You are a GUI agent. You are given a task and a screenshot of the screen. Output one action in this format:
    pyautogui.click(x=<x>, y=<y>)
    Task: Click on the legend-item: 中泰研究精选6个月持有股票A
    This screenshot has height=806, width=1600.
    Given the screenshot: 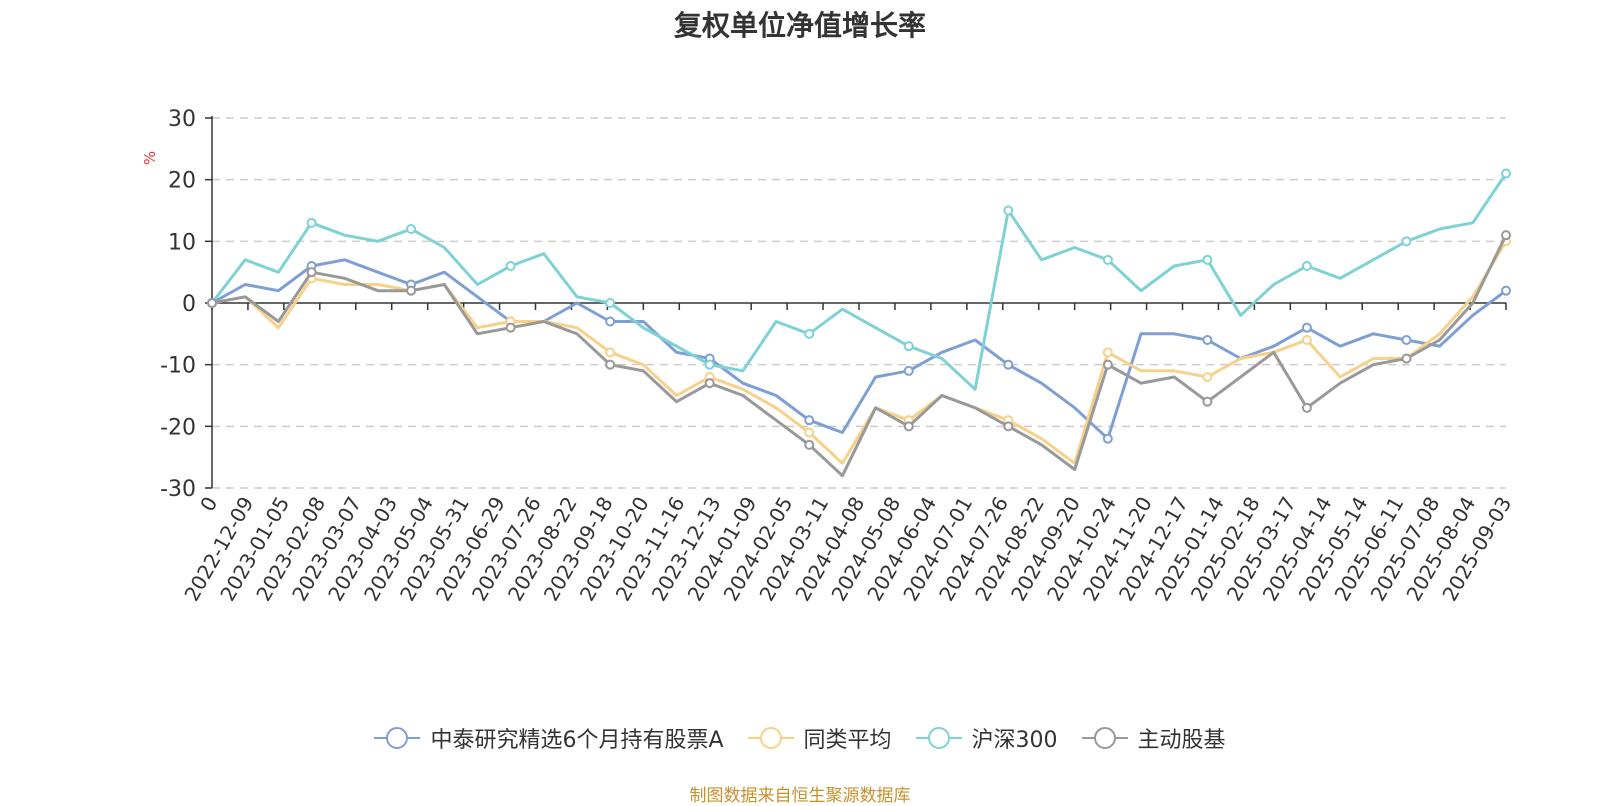 What is the action you would take?
    pyautogui.click(x=549, y=738)
    